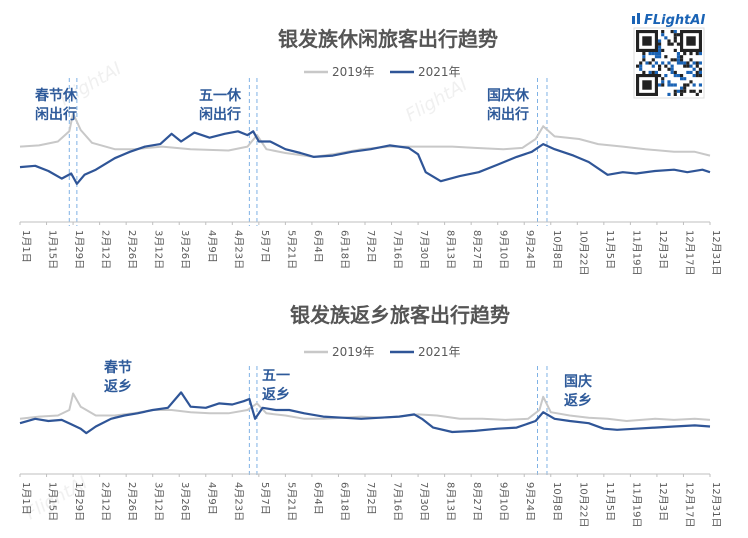 This screenshot has width=748, height=538. I want to click on annotation-line: 五一, so click(276, 376).